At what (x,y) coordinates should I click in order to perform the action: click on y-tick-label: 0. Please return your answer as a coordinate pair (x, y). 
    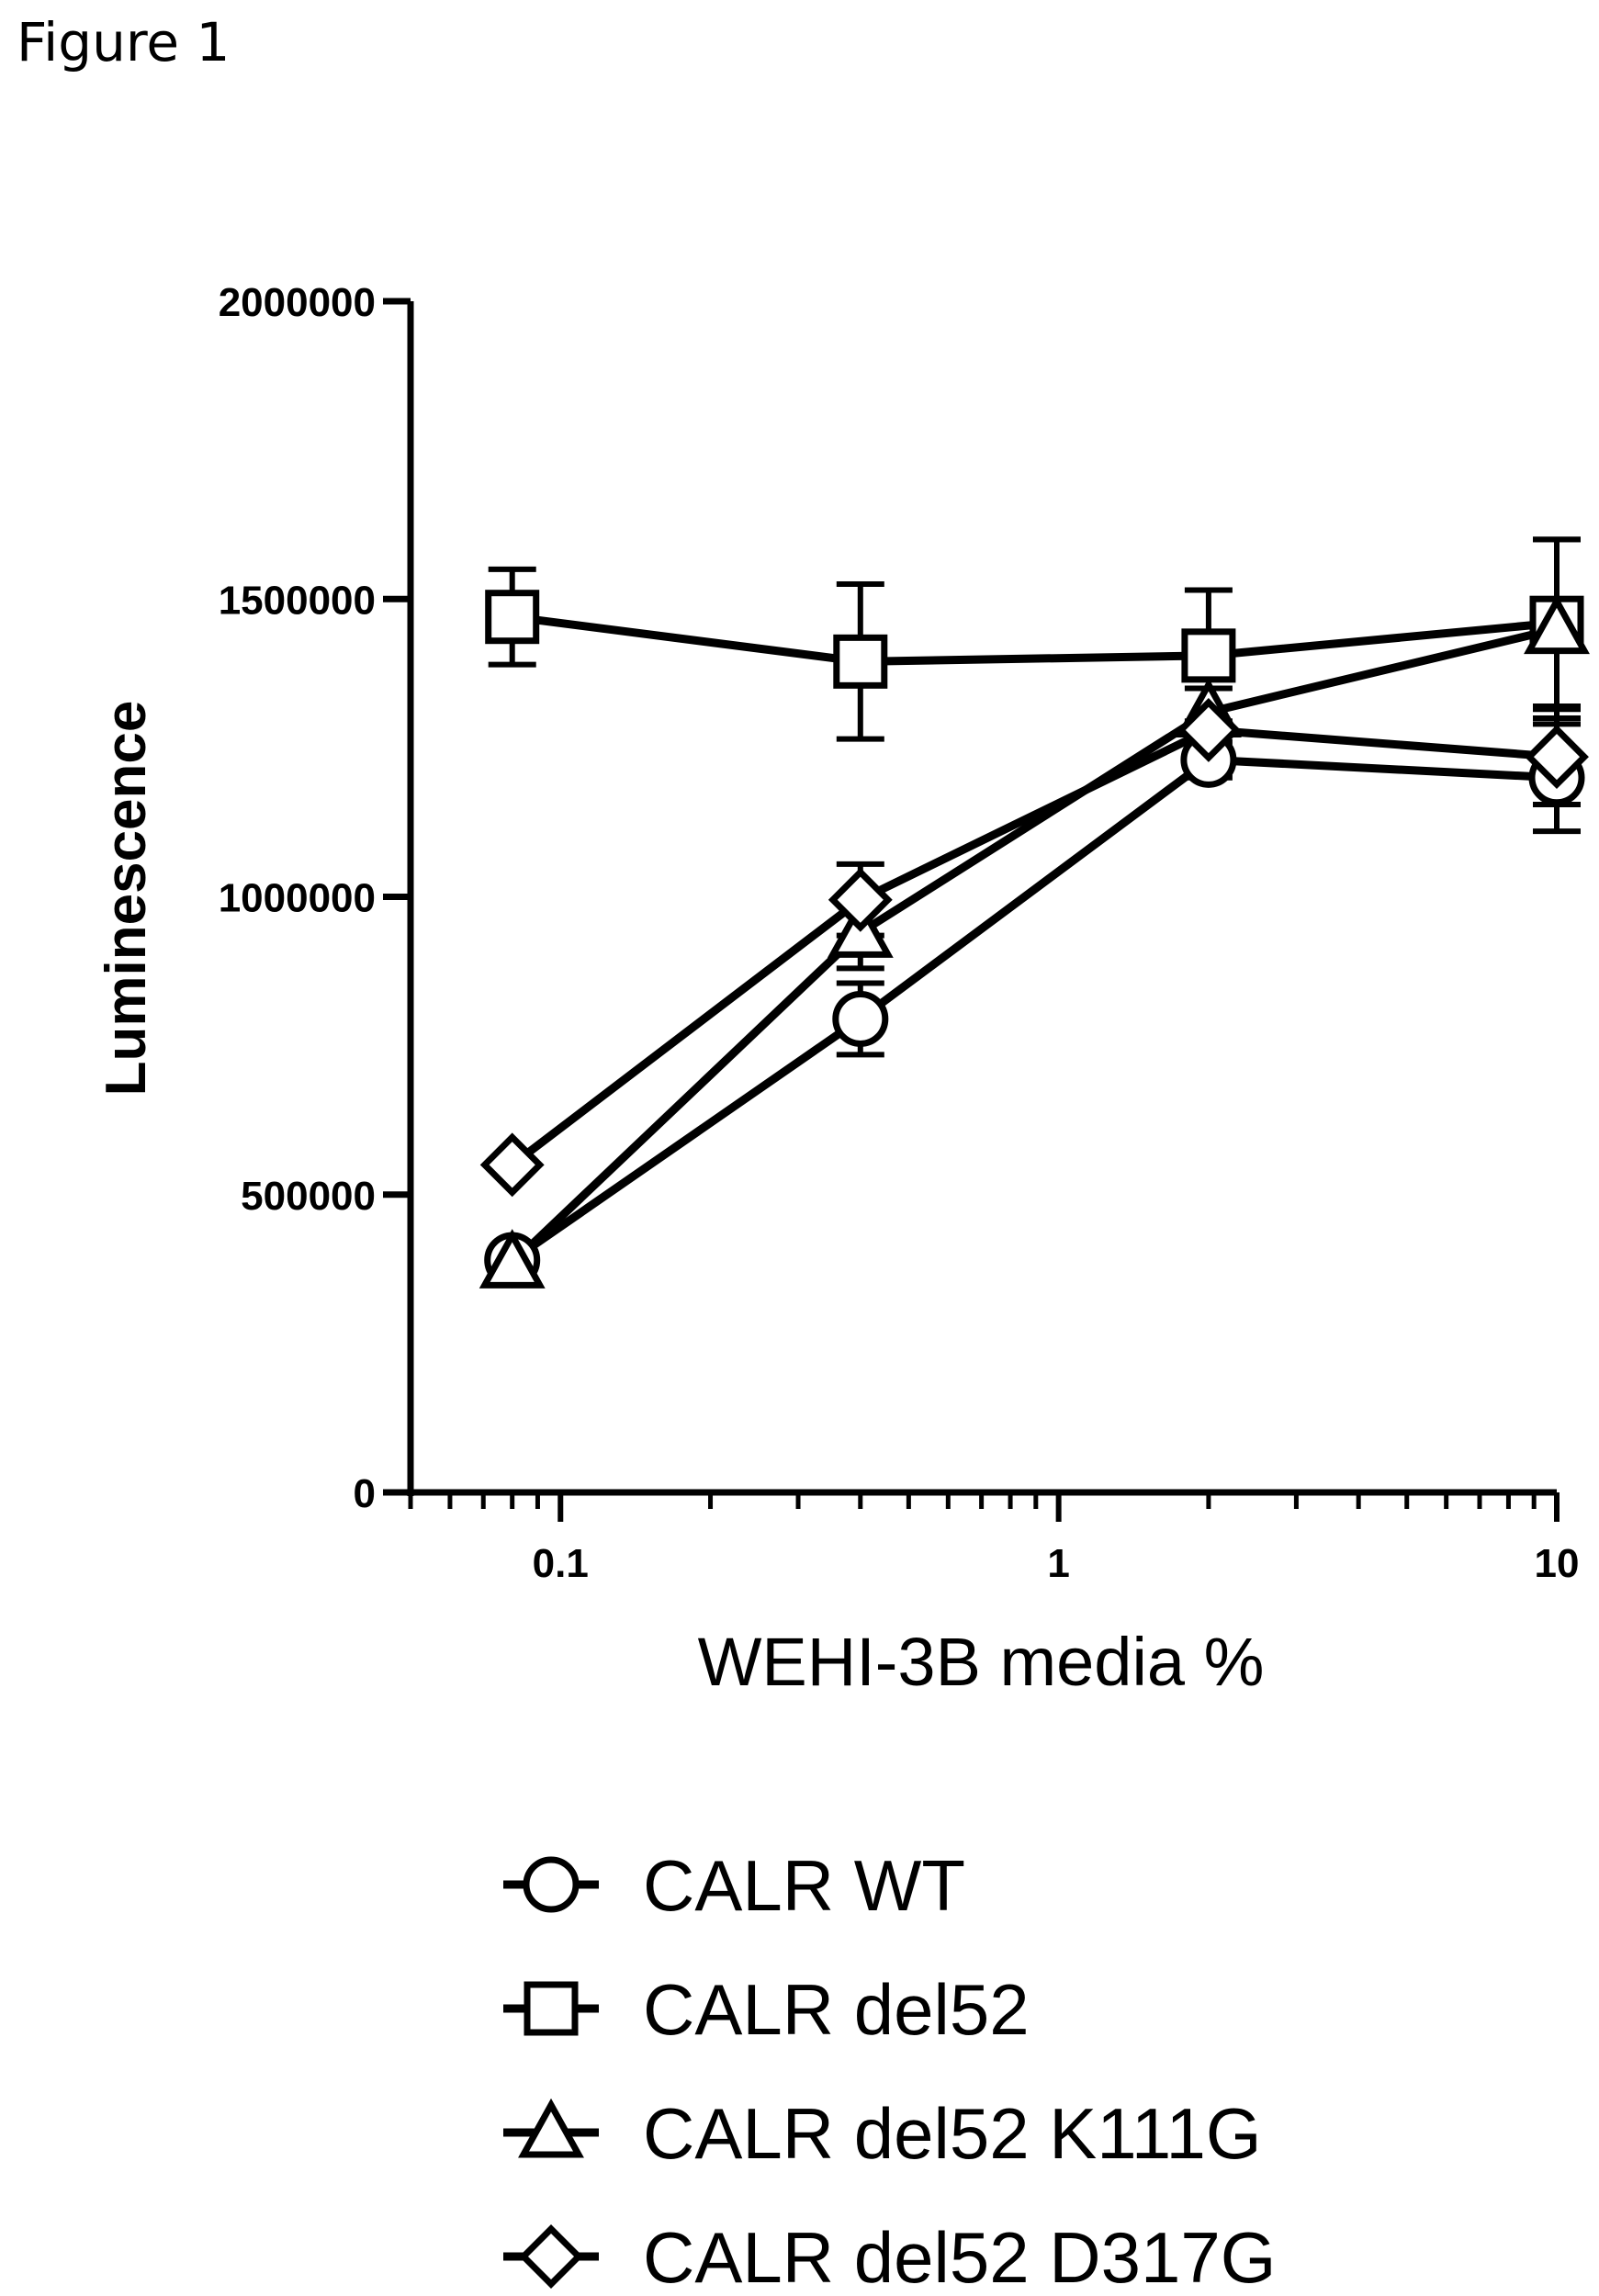
    Looking at the image, I should click on (365, 1494).